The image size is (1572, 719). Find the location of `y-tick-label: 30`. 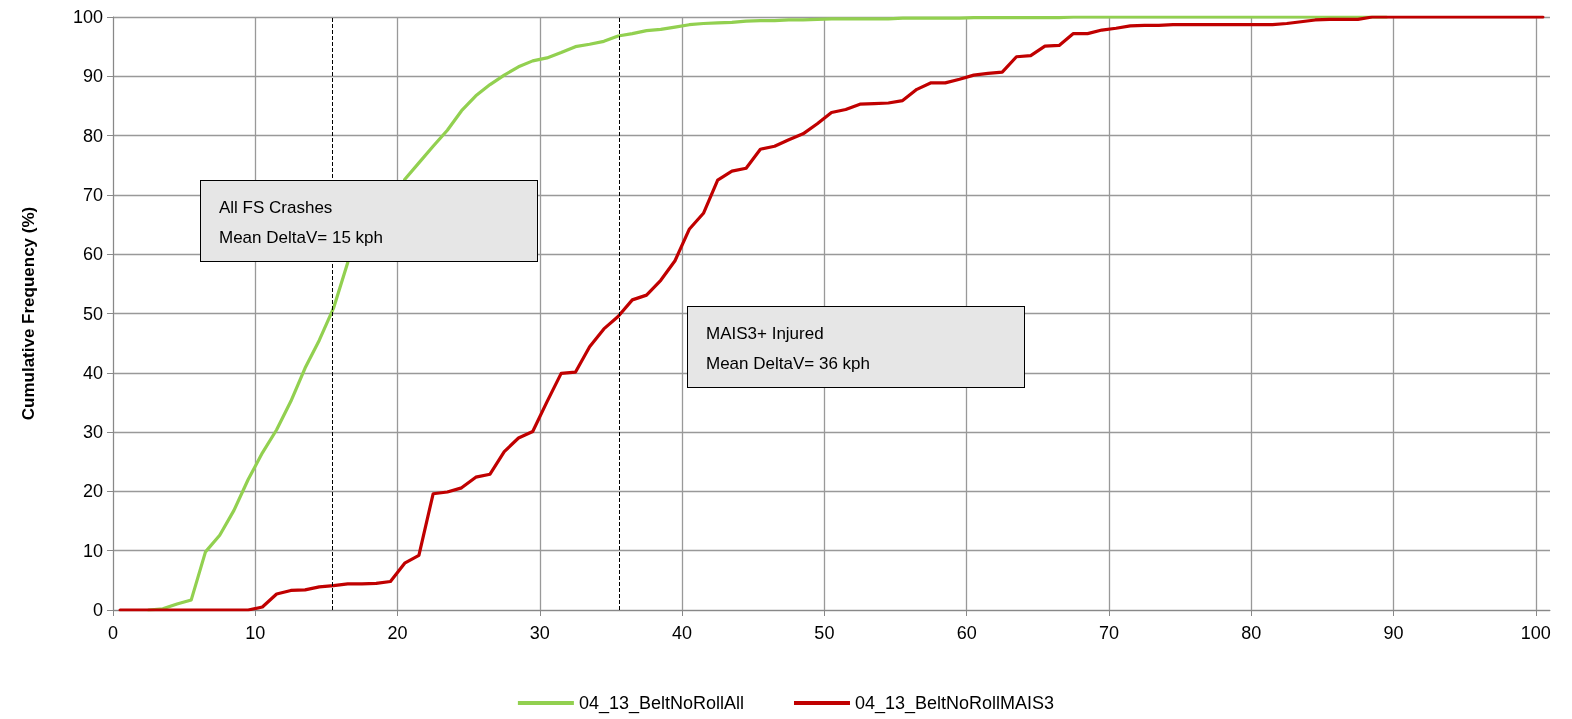

y-tick-label: 30 is located at coordinates (92, 432).